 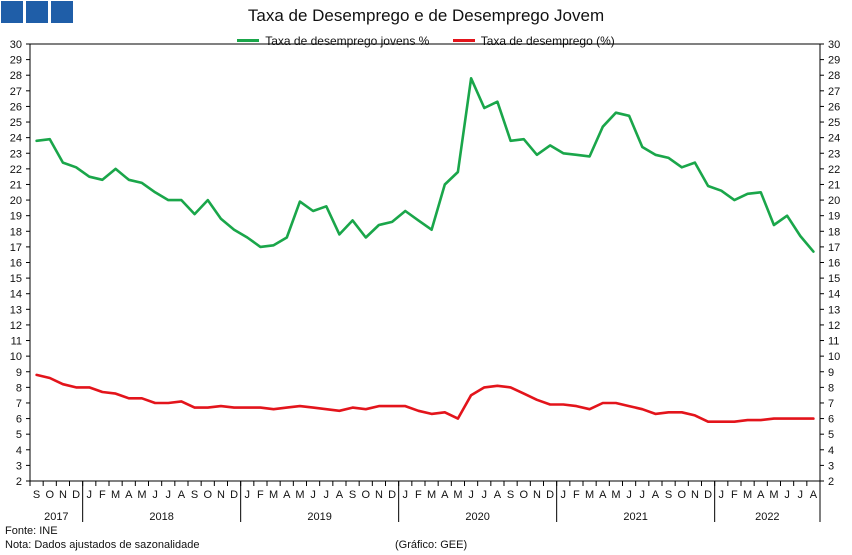 I want to click on y-tick-label-right: 28, so click(x=834, y=76).